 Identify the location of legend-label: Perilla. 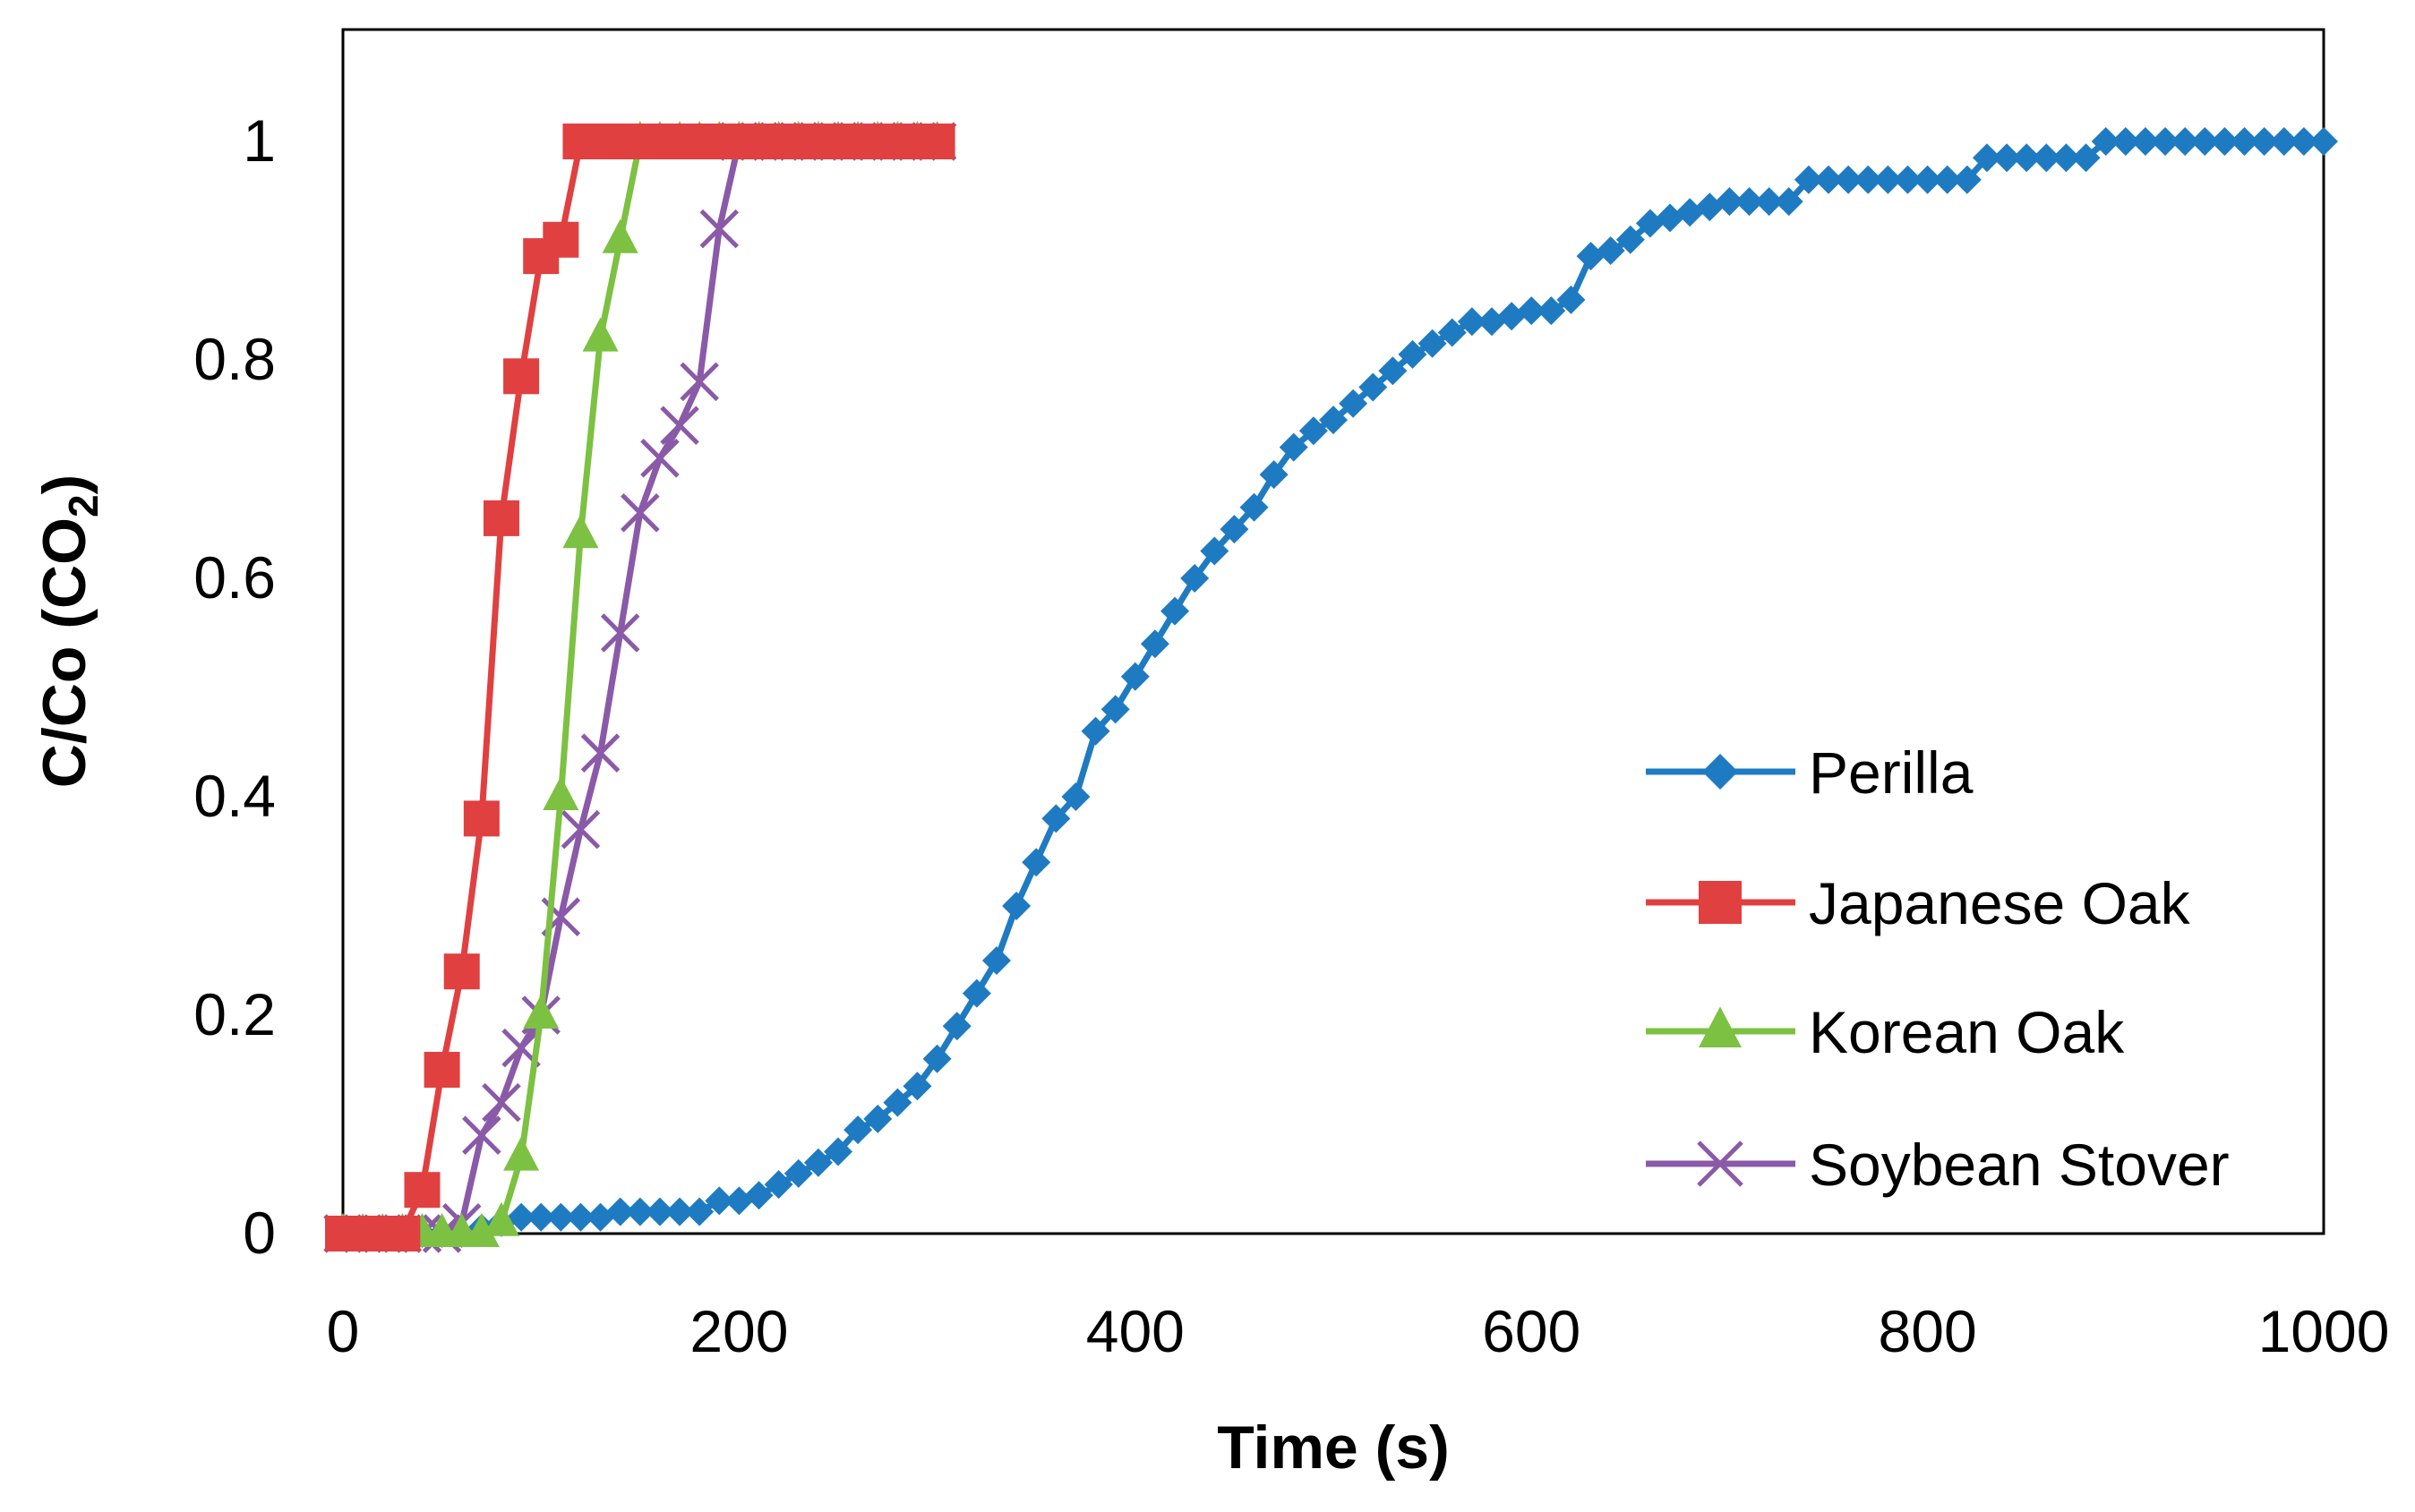
(1891, 772).